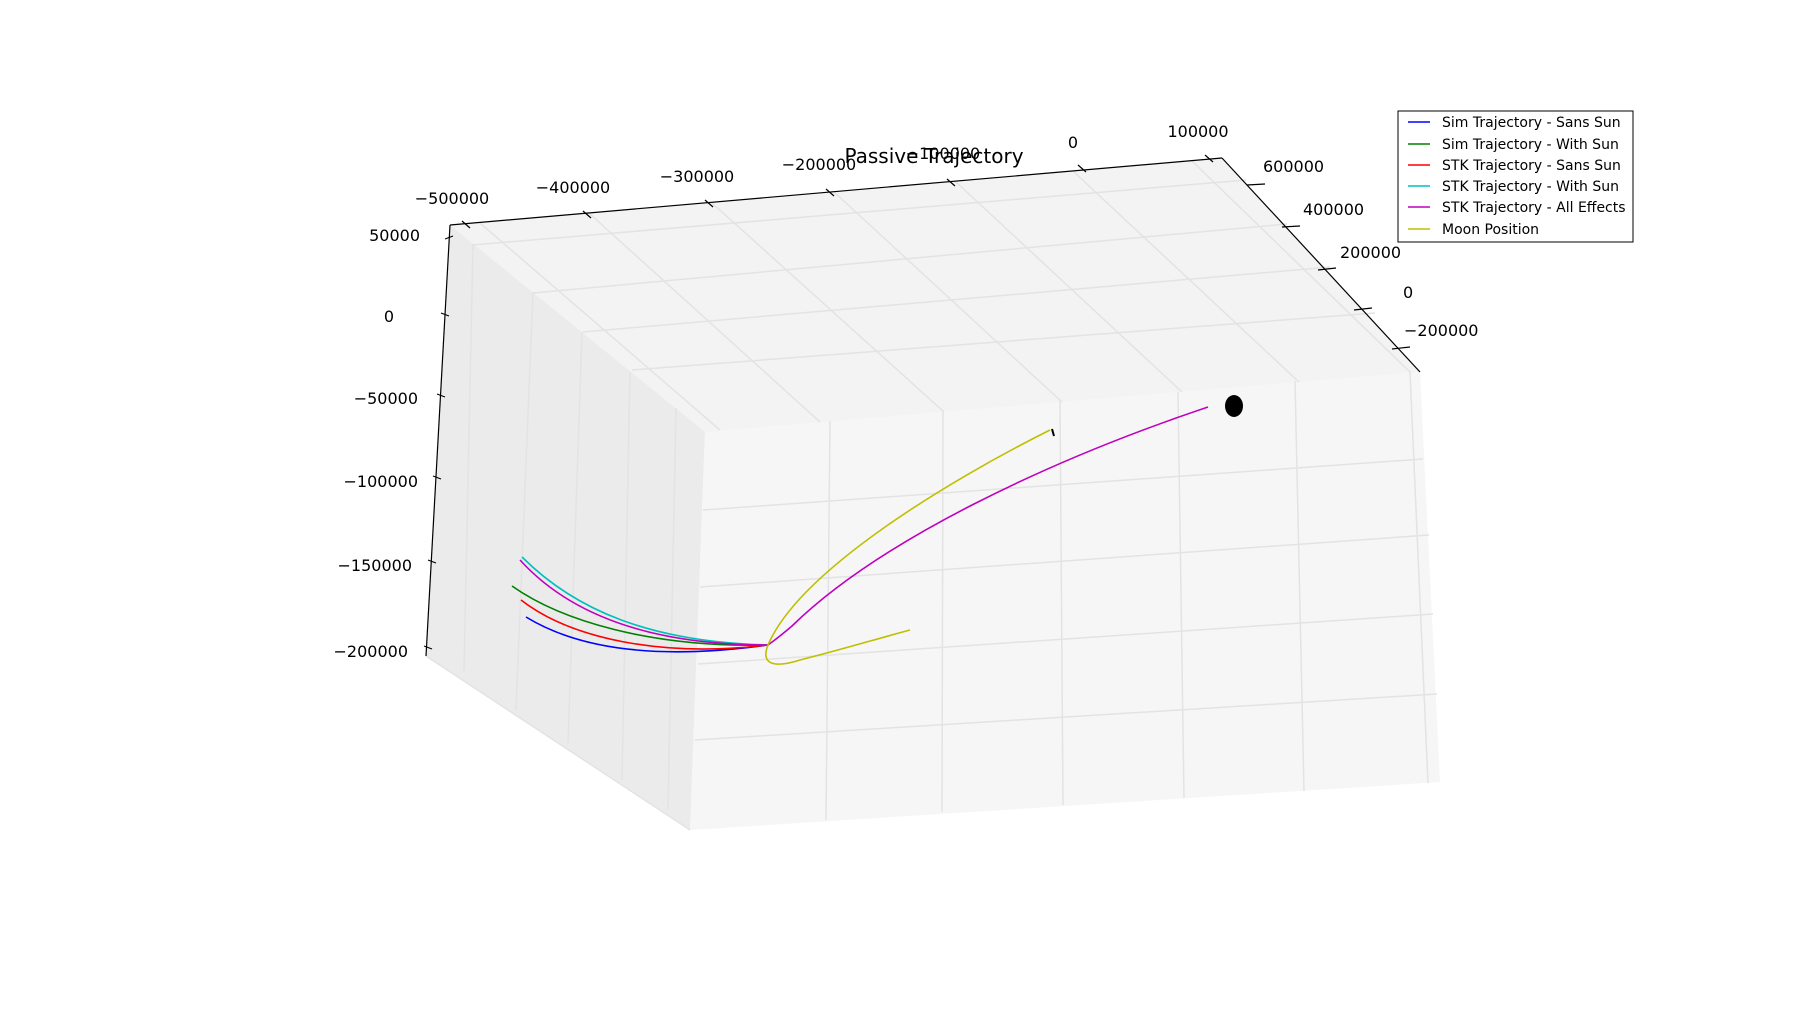 The width and height of the screenshot is (1795, 1023). I want to click on x-tick-label: 100000, so click(1197, 131).